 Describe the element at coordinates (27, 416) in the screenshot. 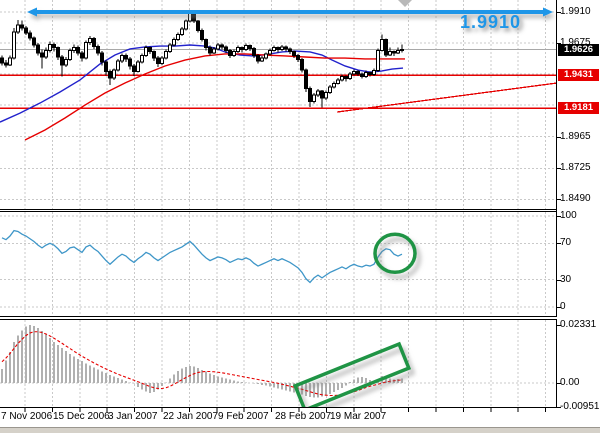

I see `date-label: 7 Nov 2006` at that location.